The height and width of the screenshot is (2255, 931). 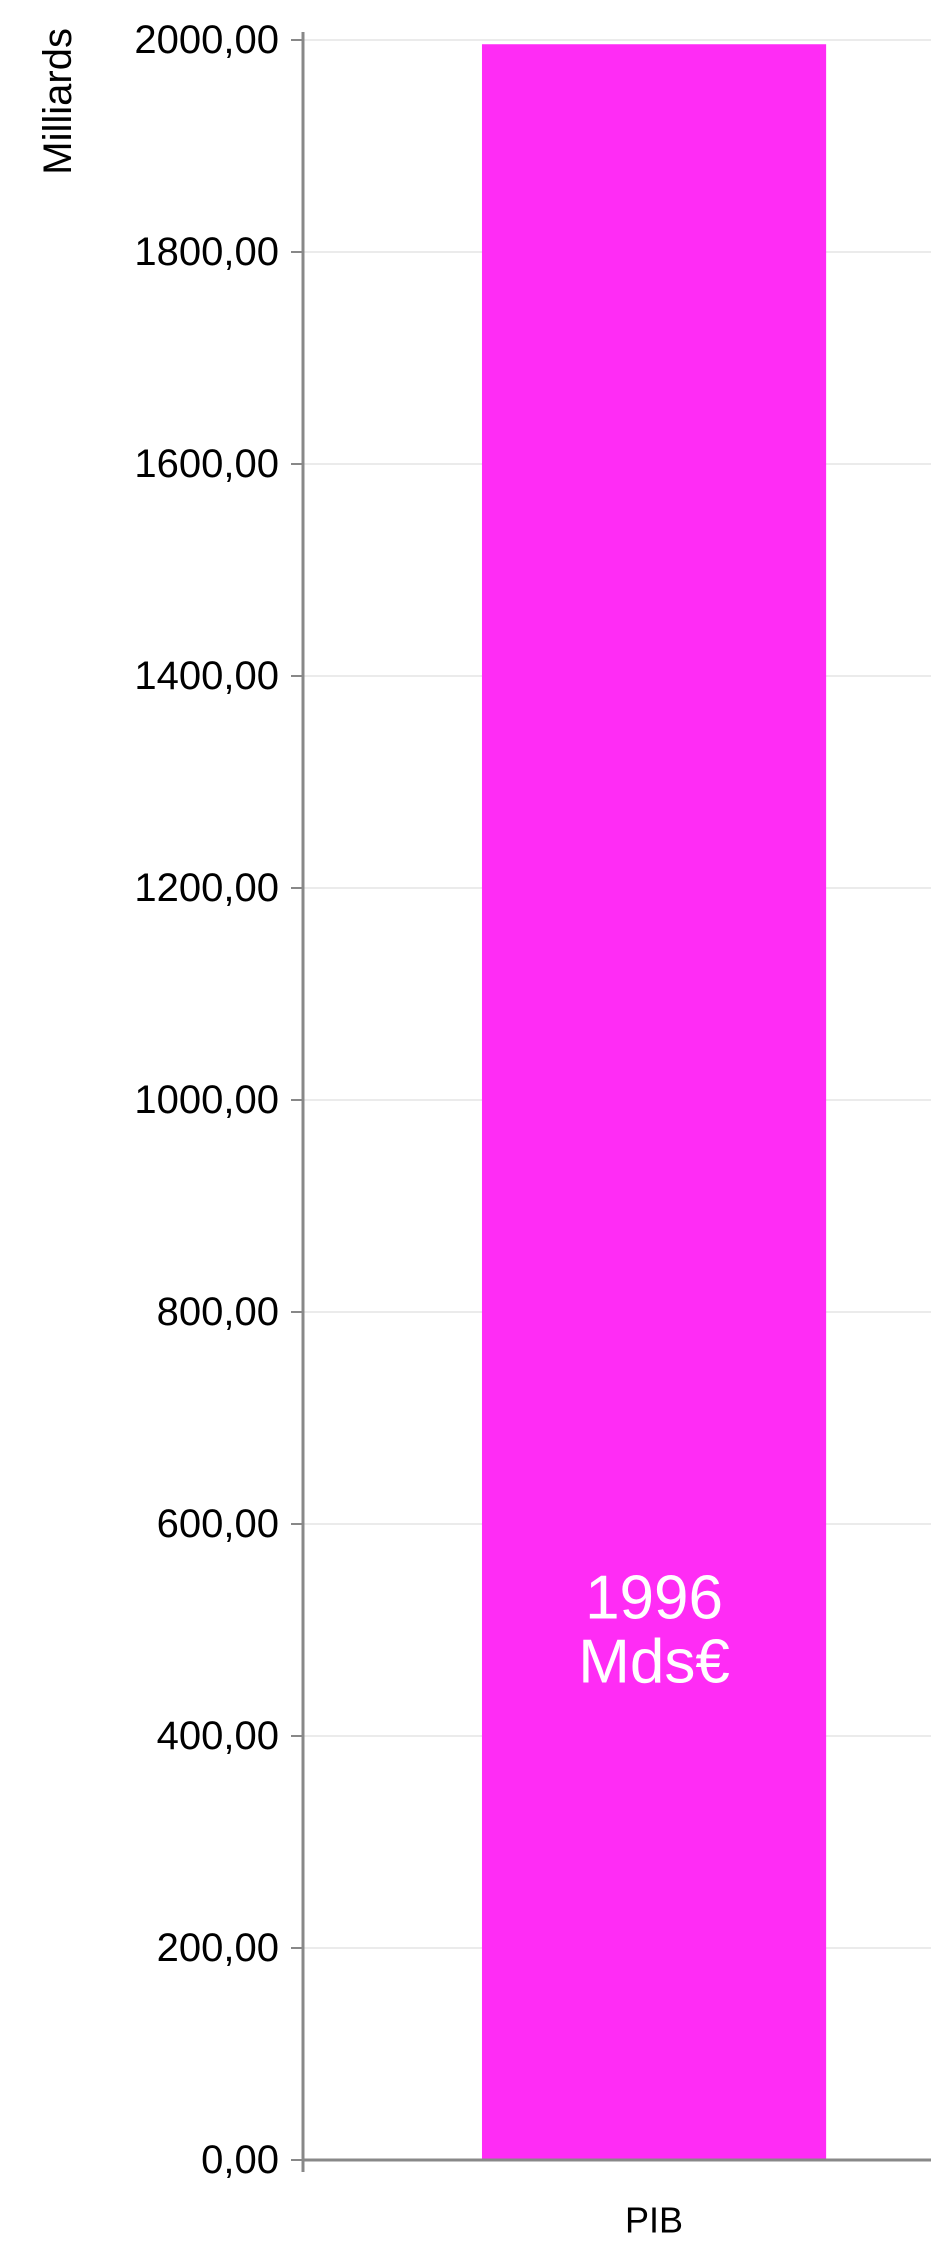 I want to click on y-tick-label: 800,00, so click(x=218, y=1312).